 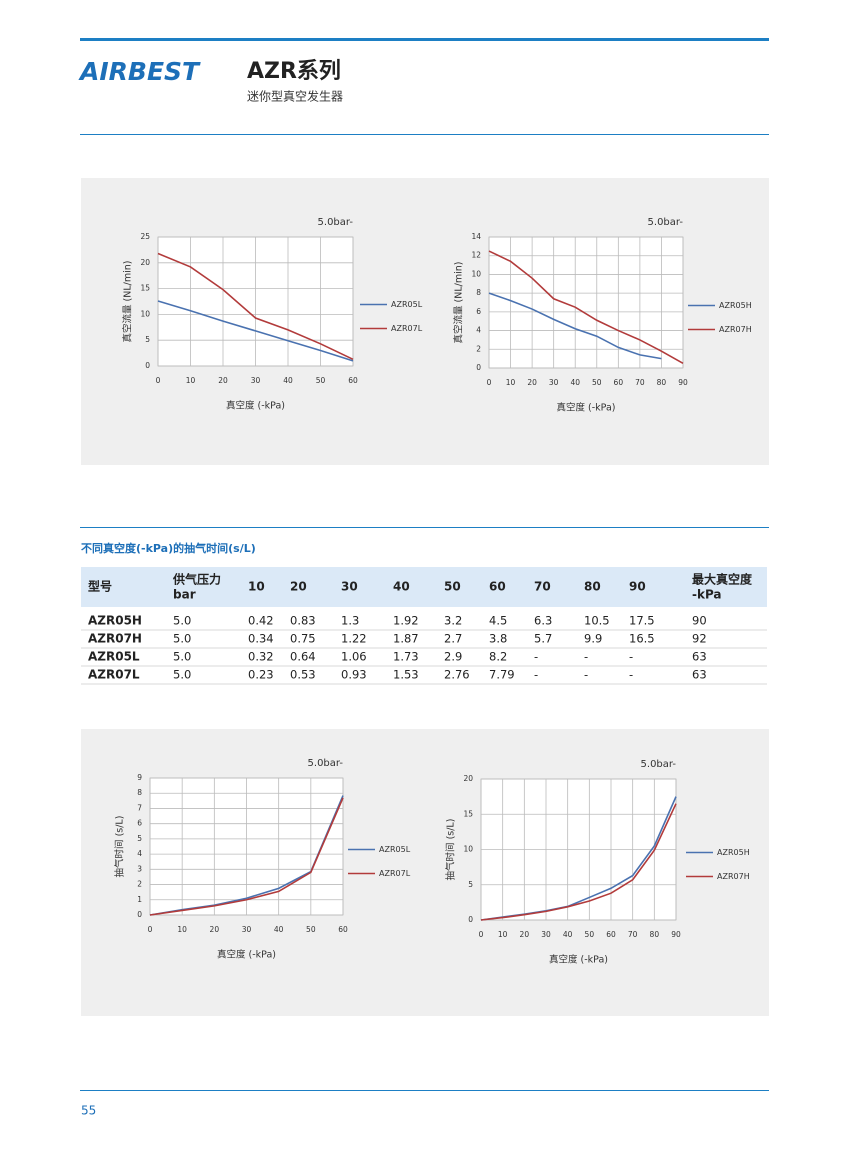 What do you see at coordinates (303, 639) in the screenshot?
I see `table-cell: 0.75` at bounding box center [303, 639].